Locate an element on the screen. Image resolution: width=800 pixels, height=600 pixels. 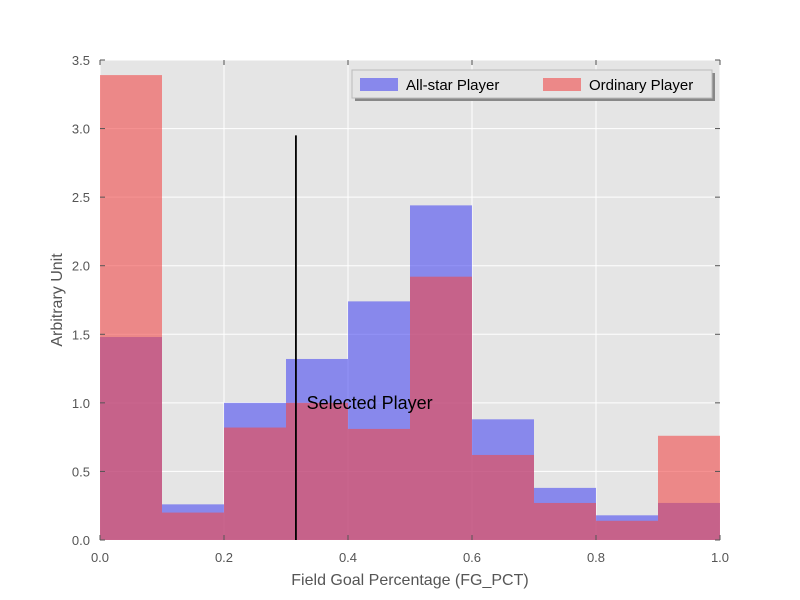
legend-swatch-ordinary is located at coordinates (562, 84).